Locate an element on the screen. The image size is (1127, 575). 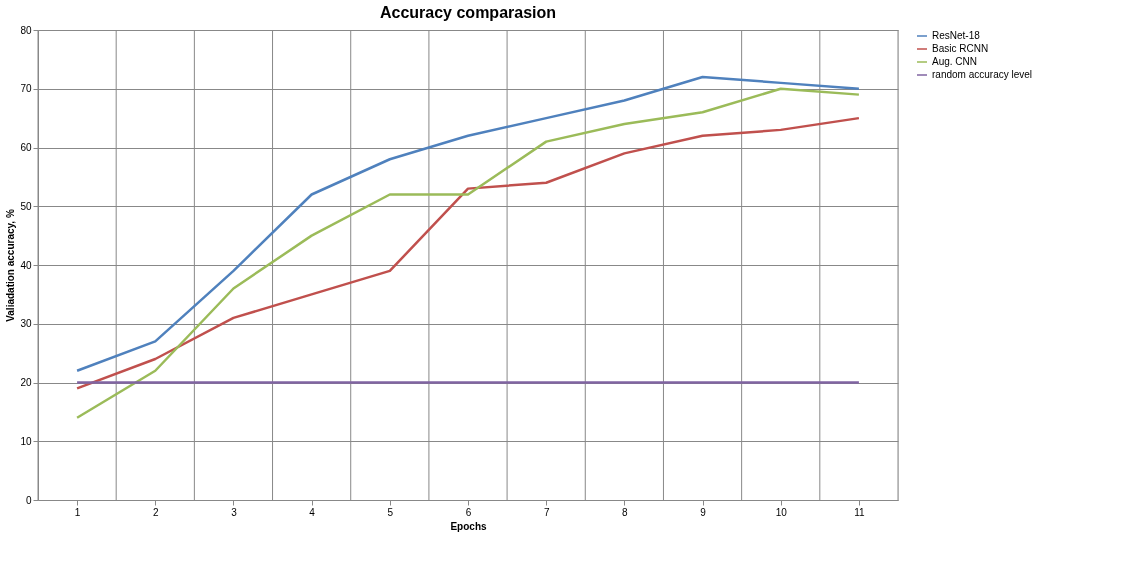
x-tick-label: 2 is located at coordinates (155, 512).